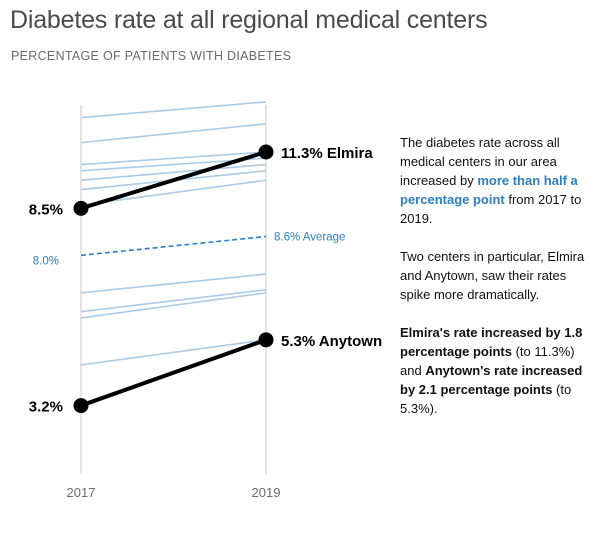 The width and height of the screenshot is (599, 534). Describe the element at coordinates (46, 407) in the screenshot. I see `highlight-start-label: 3.2%` at that location.